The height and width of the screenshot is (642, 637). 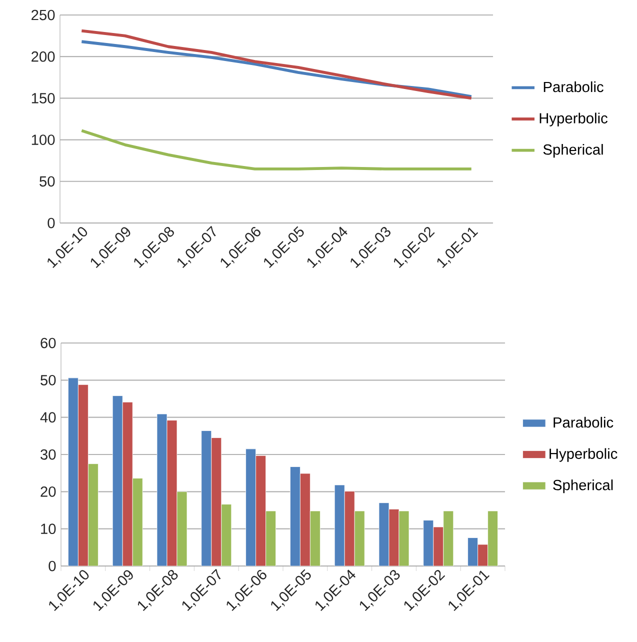 What do you see at coordinates (43, 139) in the screenshot?
I see `y-tick-label: 100` at bounding box center [43, 139].